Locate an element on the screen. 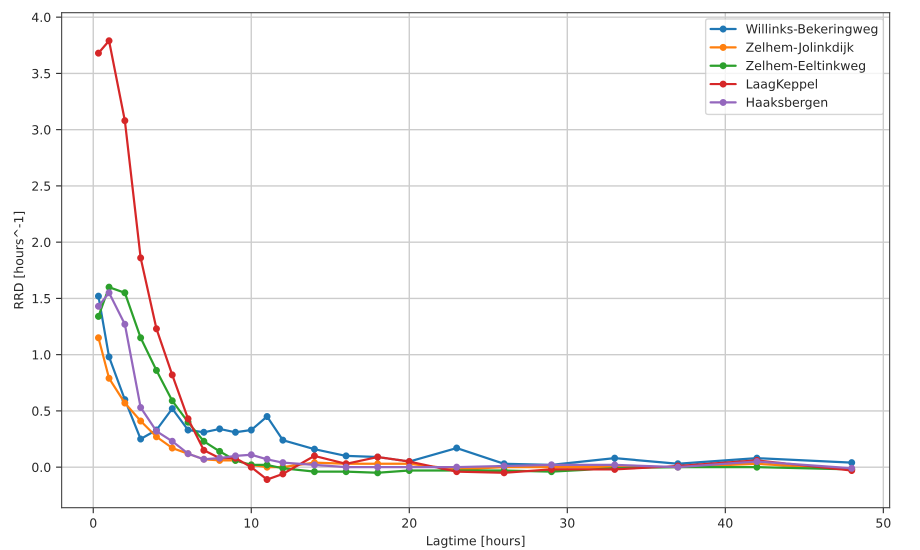 The image size is (920, 550). y-tick-label: 1.0 is located at coordinates (41, 355).